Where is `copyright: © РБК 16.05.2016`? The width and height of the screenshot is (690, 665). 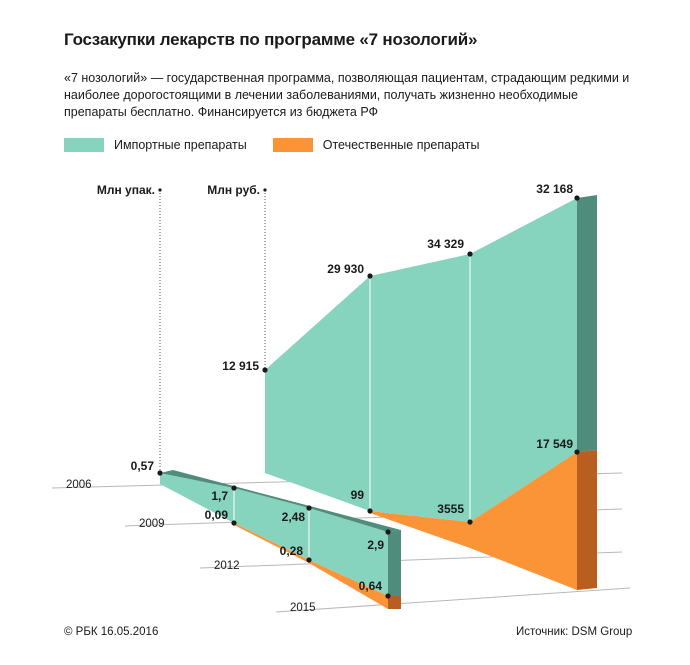 copyright: © РБК 16.05.2016 is located at coordinates (111, 632).